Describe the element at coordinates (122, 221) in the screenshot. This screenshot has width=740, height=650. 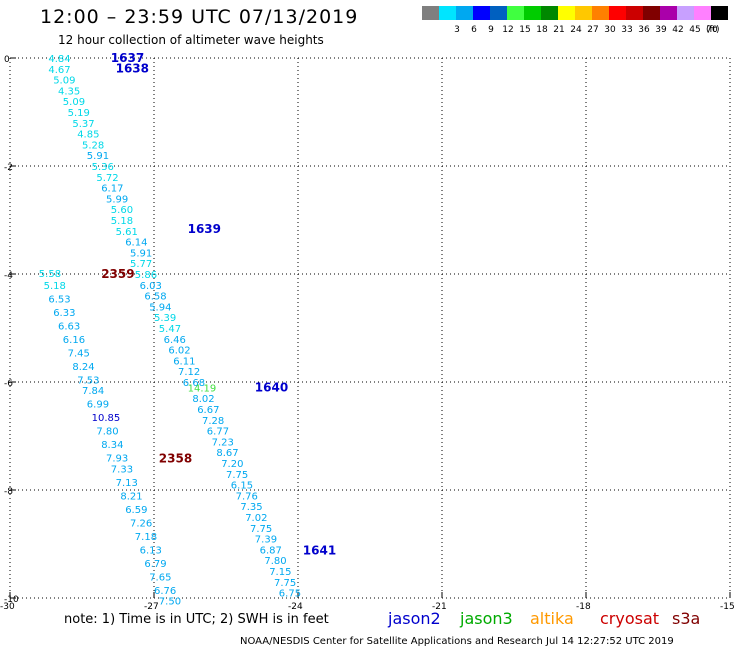
I see `wave-height-value: 5.18` at that location.